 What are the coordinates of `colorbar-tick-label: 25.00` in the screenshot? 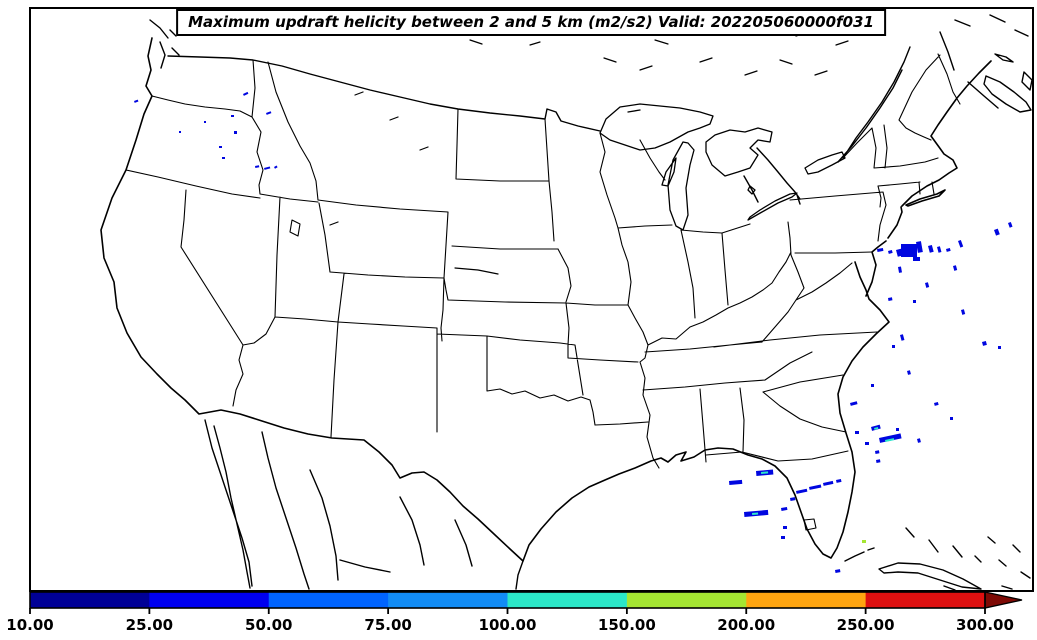 It's located at (149, 625).